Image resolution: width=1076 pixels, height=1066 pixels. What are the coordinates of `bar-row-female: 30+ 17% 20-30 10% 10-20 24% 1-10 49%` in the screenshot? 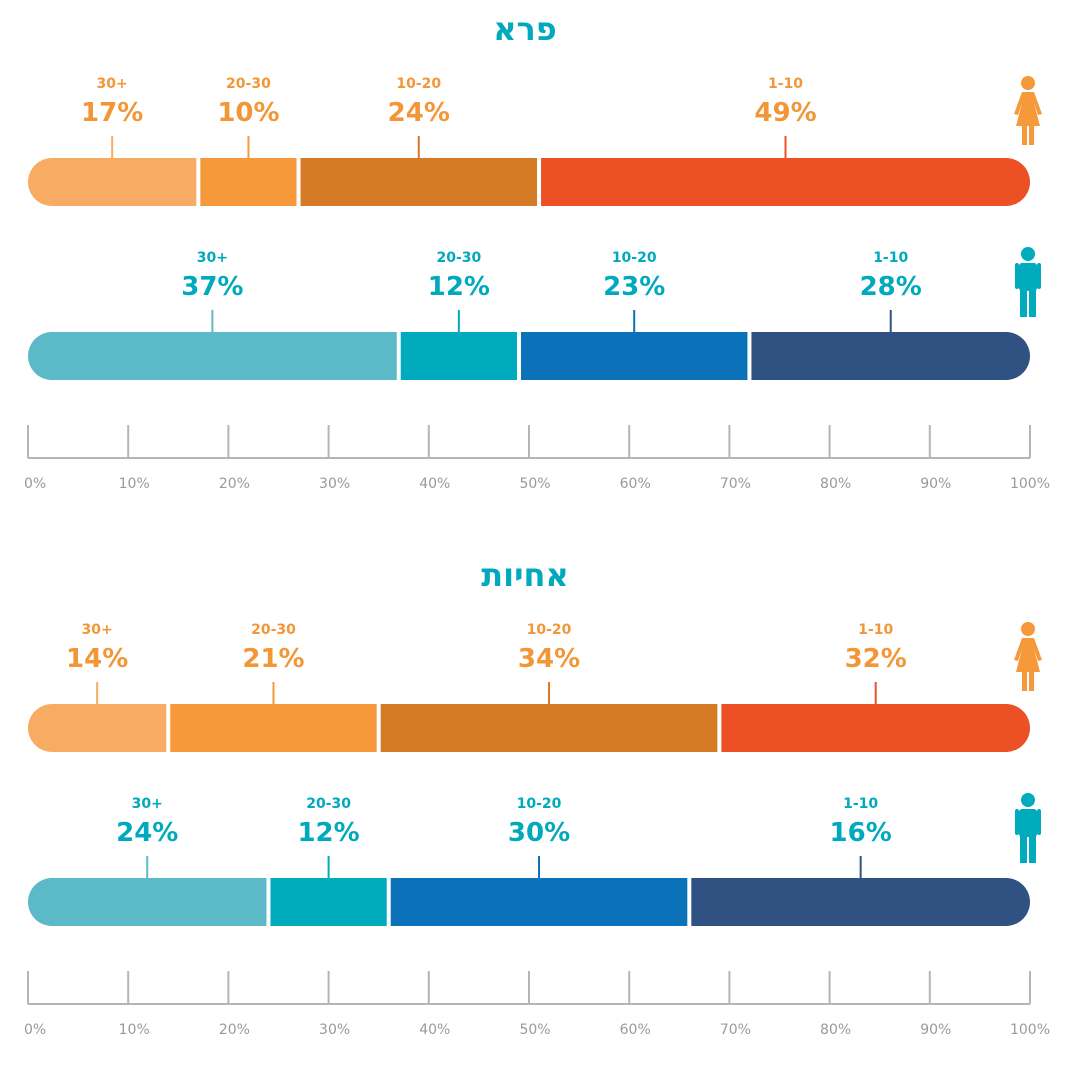 It's located at (535, 141).